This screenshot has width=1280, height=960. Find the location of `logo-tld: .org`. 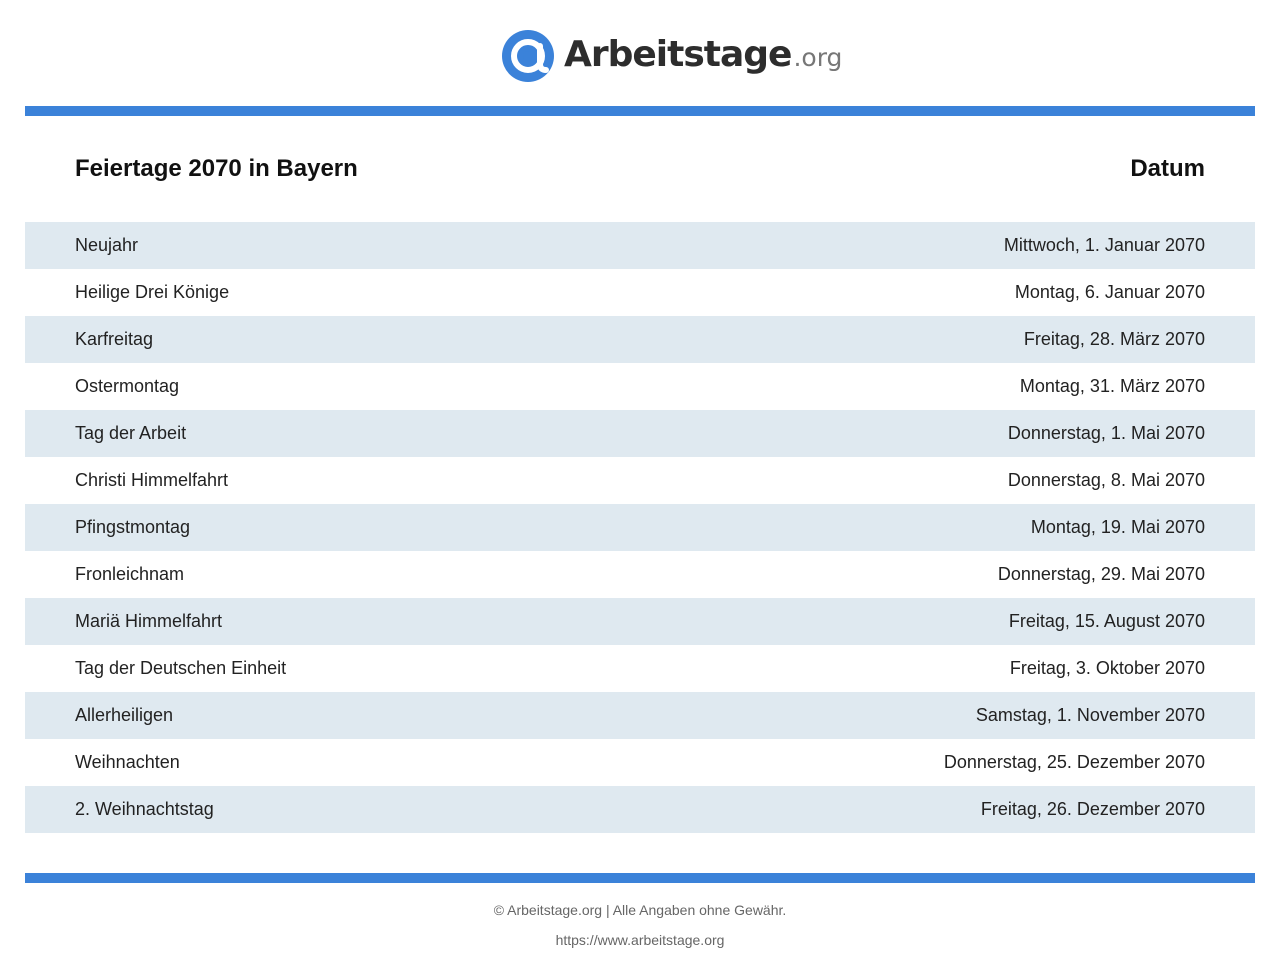

logo-tld: .org is located at coordinates (818, 57).